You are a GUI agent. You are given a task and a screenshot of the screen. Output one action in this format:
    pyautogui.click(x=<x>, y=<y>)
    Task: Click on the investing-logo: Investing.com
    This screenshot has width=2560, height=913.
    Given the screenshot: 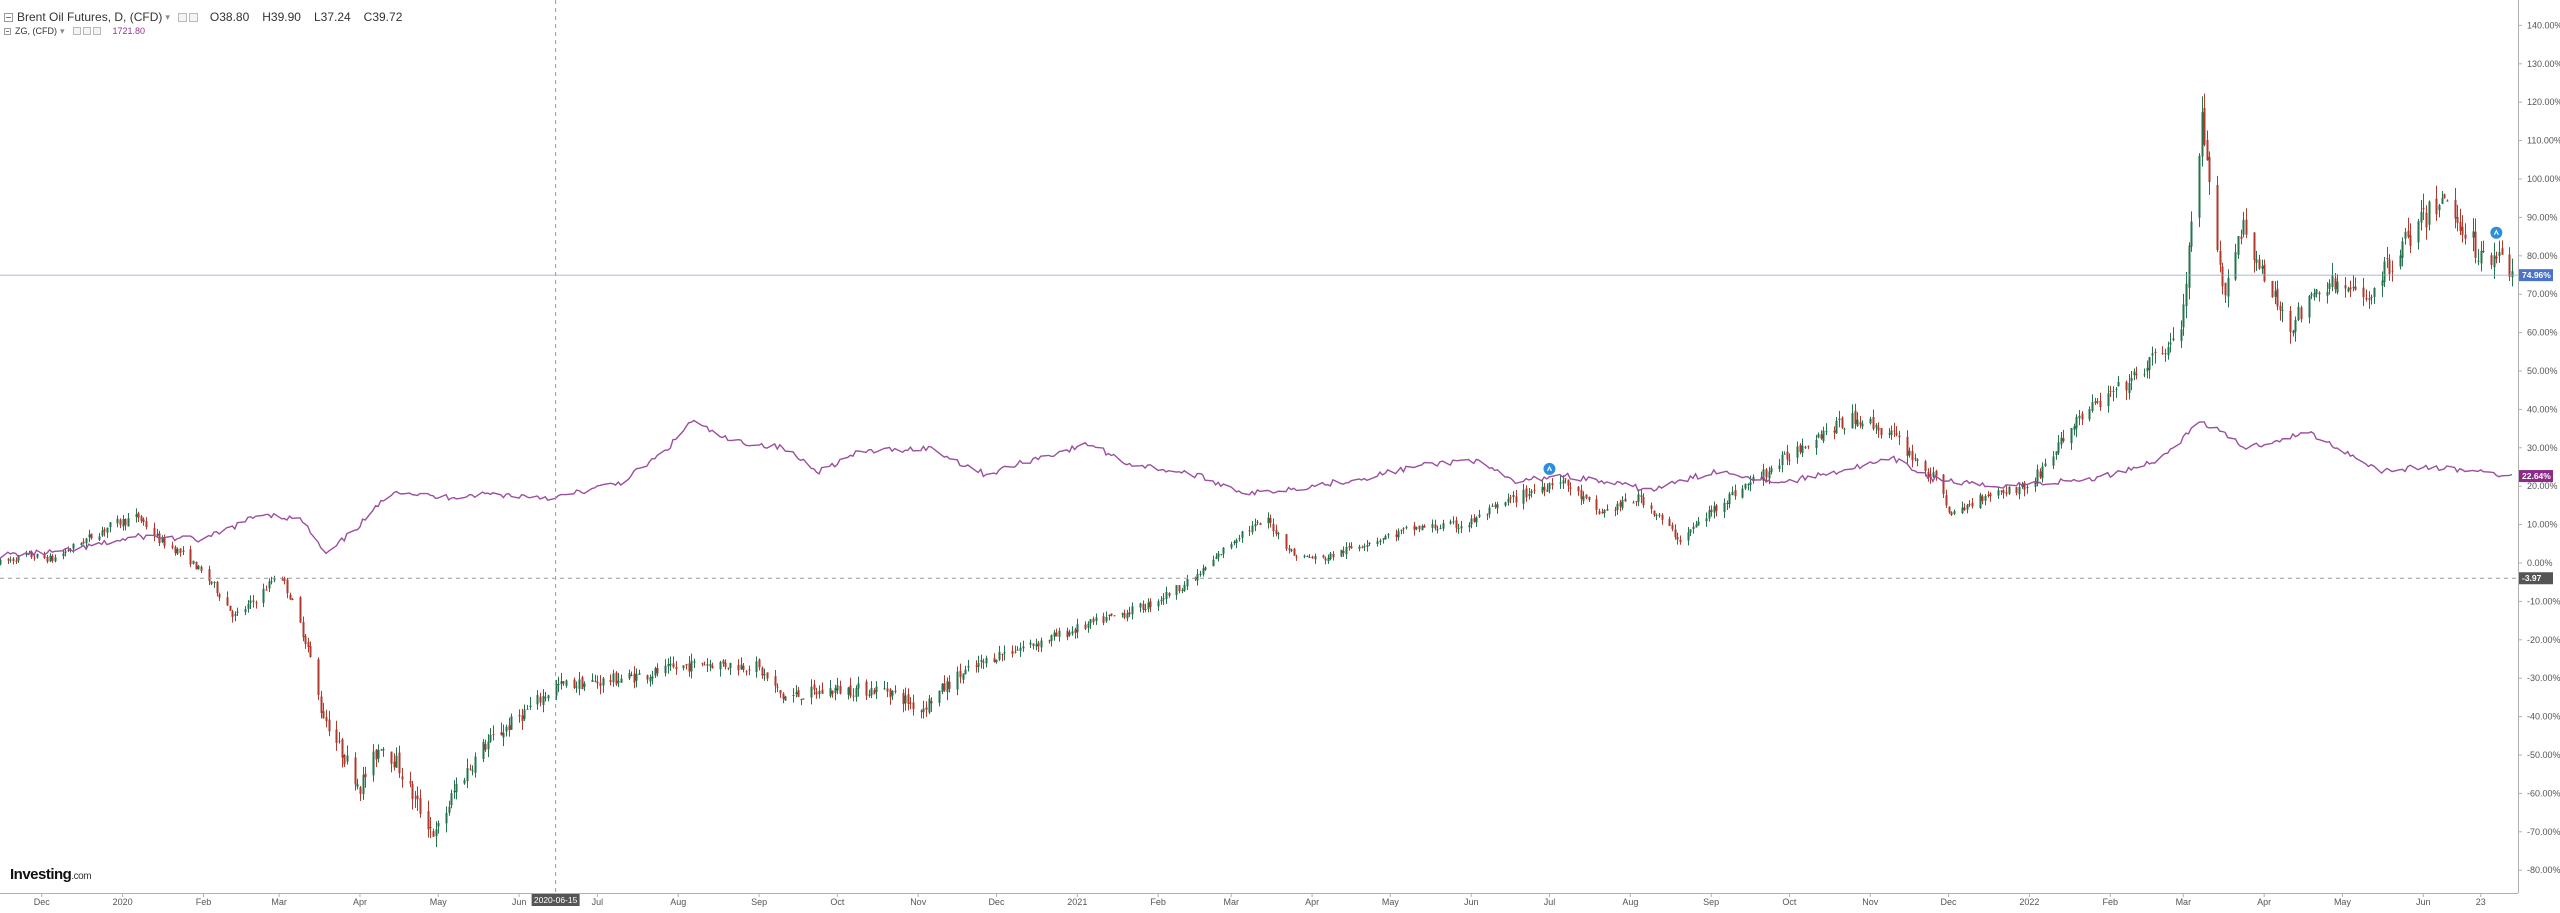 What is the action you would take?
    pyautogui.click(x=51, y=874)
    